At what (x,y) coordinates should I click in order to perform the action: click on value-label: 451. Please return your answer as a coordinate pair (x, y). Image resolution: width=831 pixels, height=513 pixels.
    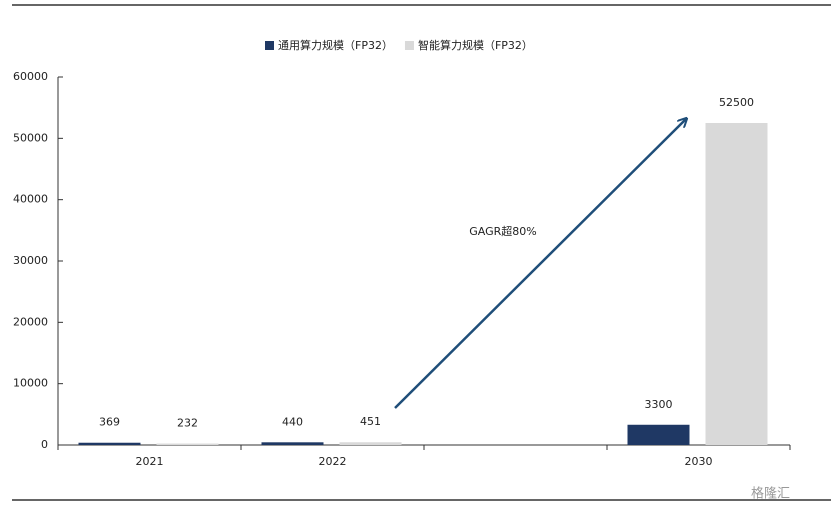
    Looking at the image, I should click on (370, 421).